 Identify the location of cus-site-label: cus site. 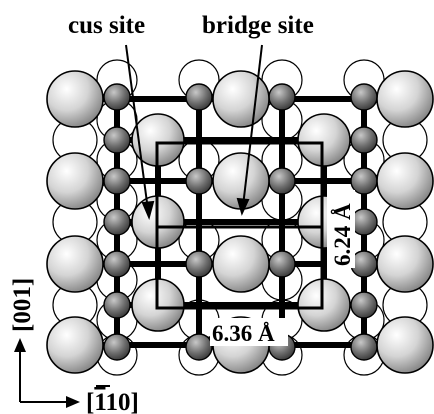
(106, 25).